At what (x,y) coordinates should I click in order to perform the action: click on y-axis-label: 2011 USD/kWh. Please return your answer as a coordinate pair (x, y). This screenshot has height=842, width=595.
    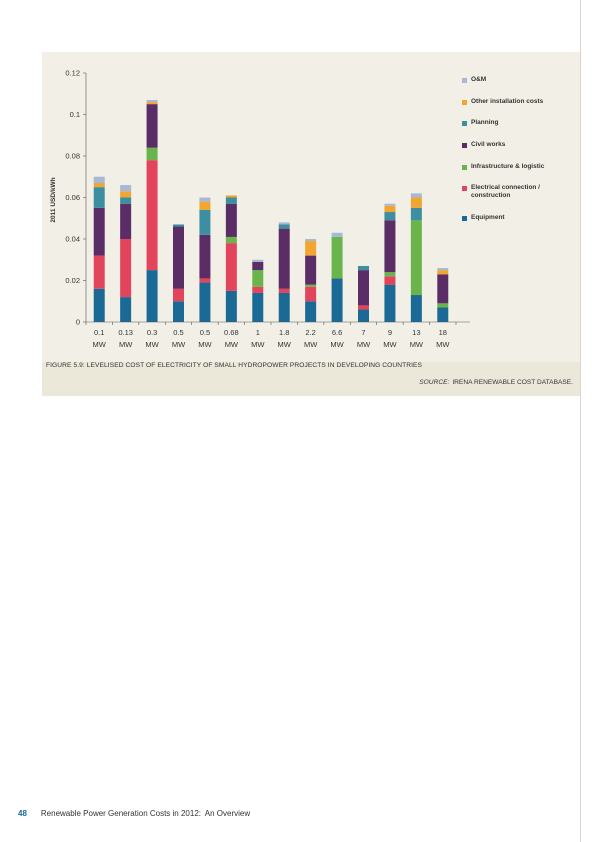
    Looking at the image, I should click on (53, 199).